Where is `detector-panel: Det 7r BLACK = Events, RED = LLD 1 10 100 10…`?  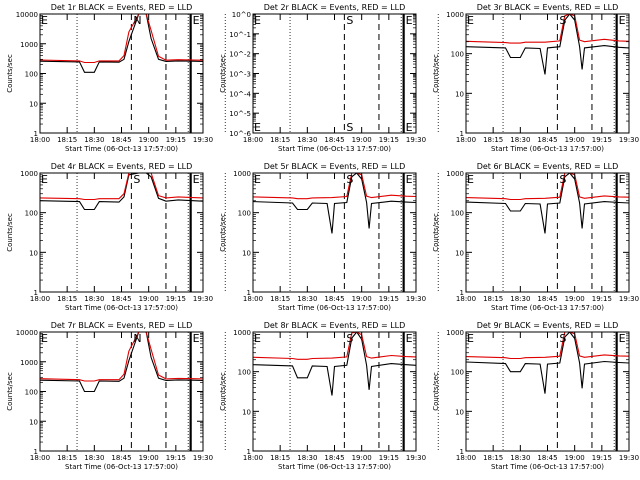 detector-panel: Det 7r BLACK = Events, RED = LLD 1 10 100 10… is located at coordinates (116, 396).